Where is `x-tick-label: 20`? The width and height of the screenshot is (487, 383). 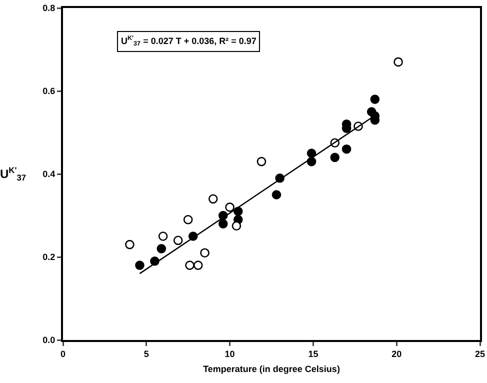
x-tick-label: 20 is located at coordinates (397, 353).